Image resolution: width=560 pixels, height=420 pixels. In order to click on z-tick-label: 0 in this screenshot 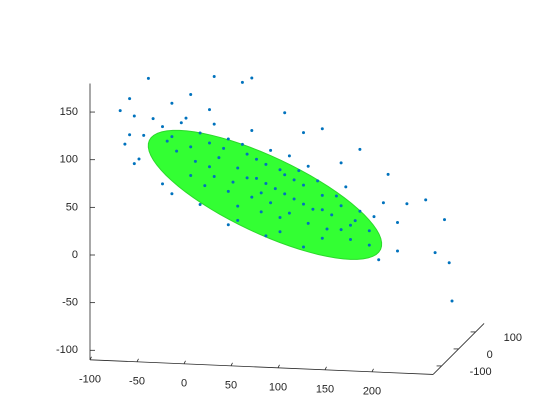, I will do `click(490, 355)`.